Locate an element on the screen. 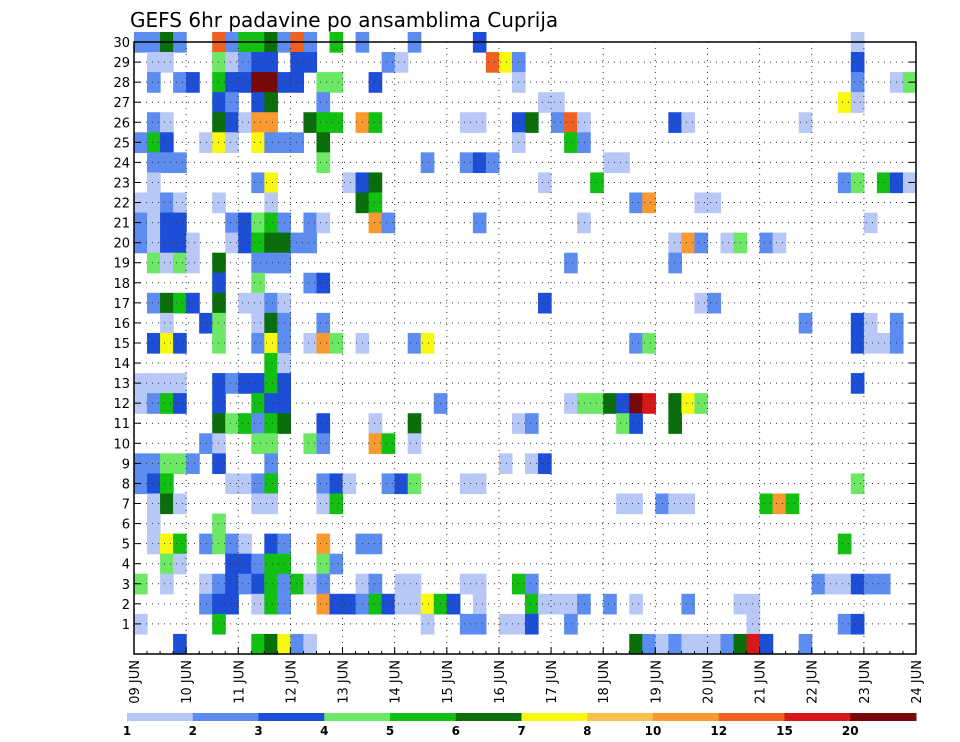 The width and height of the screenshot is (960, 742). colorbar-label: 4 is located at coordinates (324, 731).